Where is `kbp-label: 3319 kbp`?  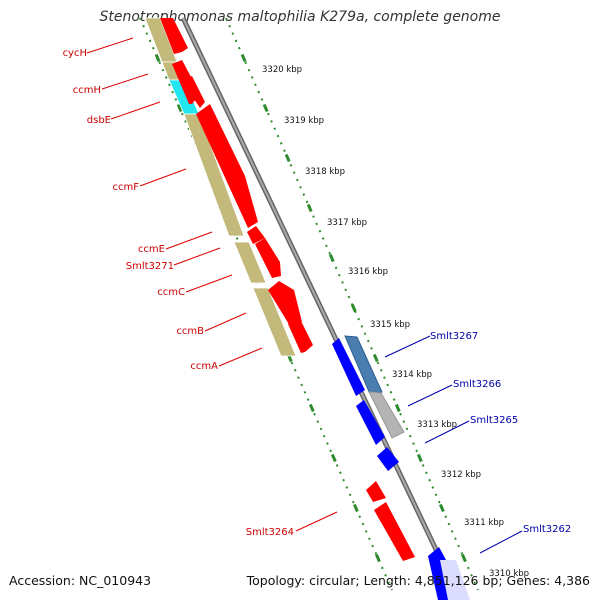 kbp-label: 3319 kbp is located at coordinates (304, 121).